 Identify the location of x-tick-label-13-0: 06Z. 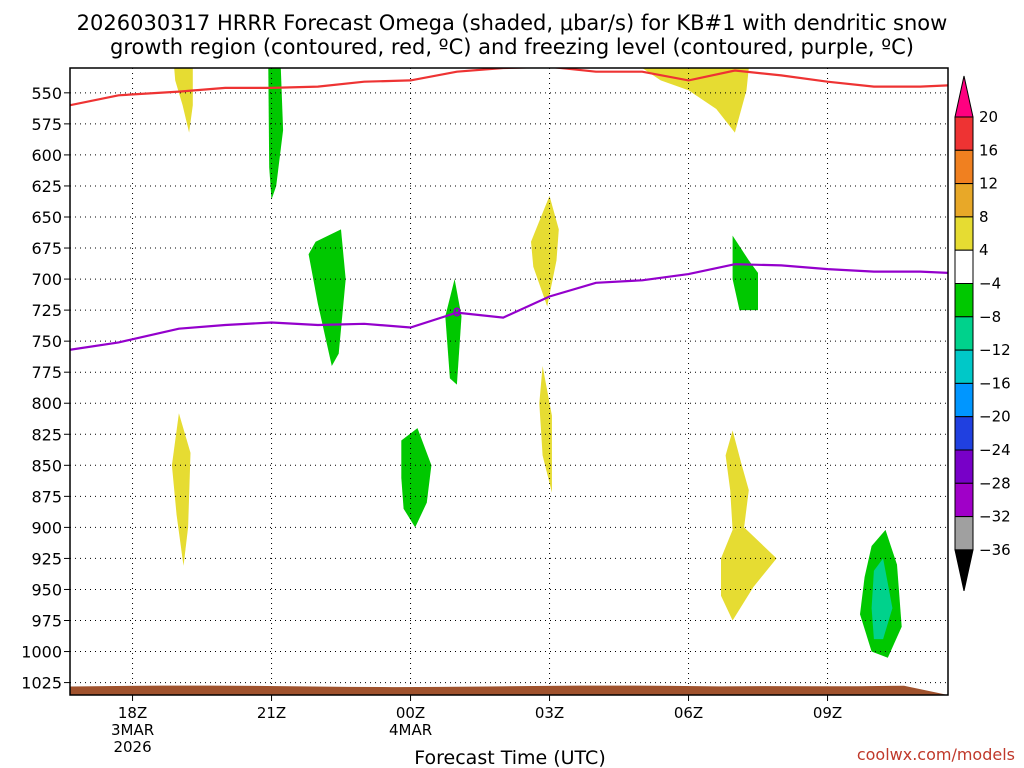
(688, 713).